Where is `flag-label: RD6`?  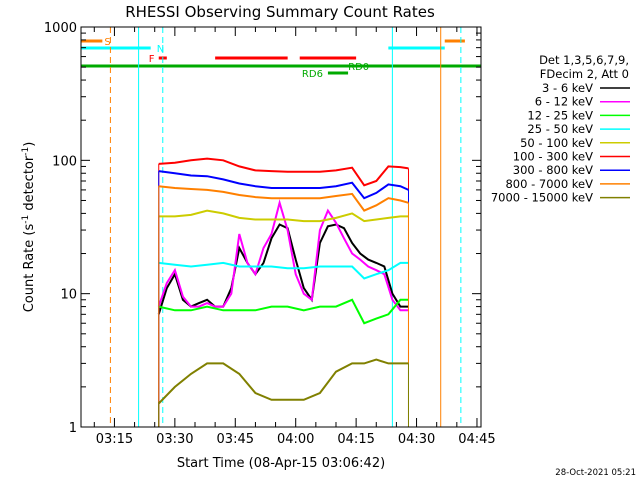 flag-label: RD6 is located at coordinates (312, 74).